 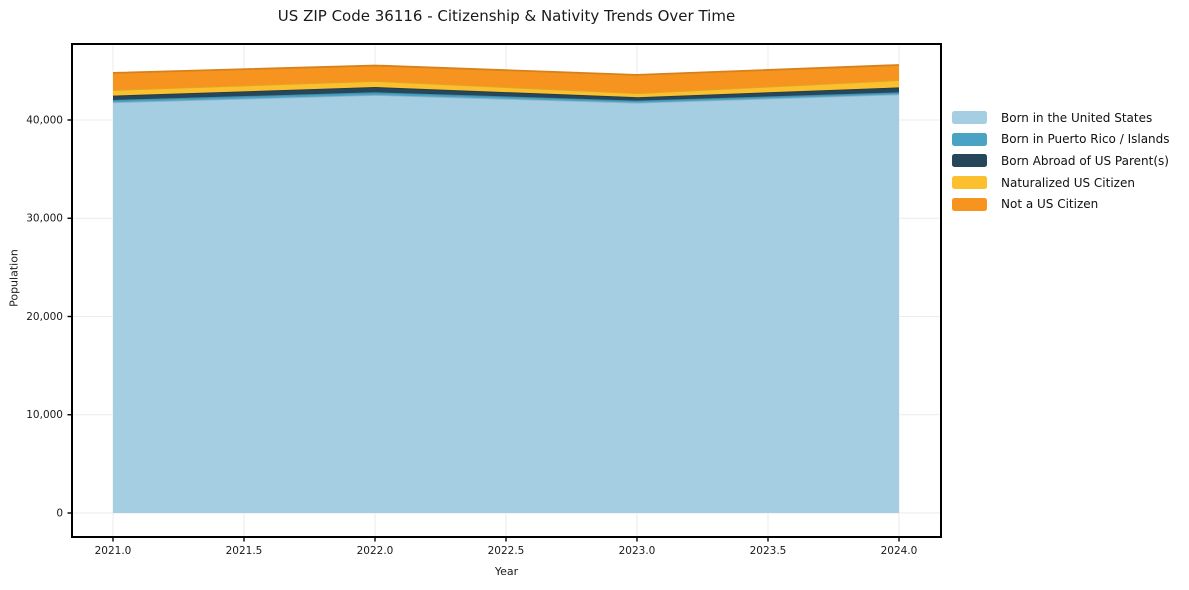 What do you see at coordinates (44, 219) in the screenshot?
I see `y-tick-label: 30,000` at bounding box center [44, 219].